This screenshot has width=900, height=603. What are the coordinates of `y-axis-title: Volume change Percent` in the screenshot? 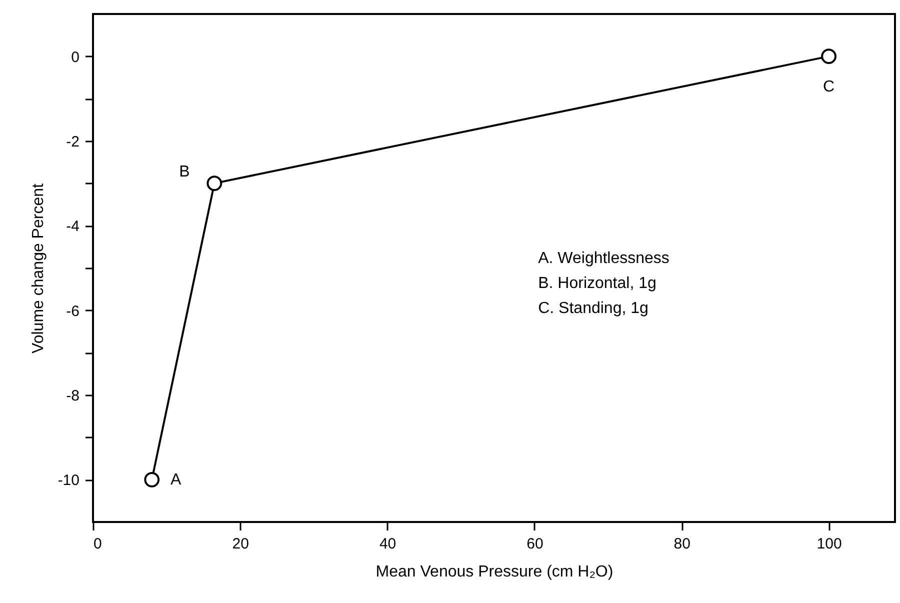 It's located at (38, 268).